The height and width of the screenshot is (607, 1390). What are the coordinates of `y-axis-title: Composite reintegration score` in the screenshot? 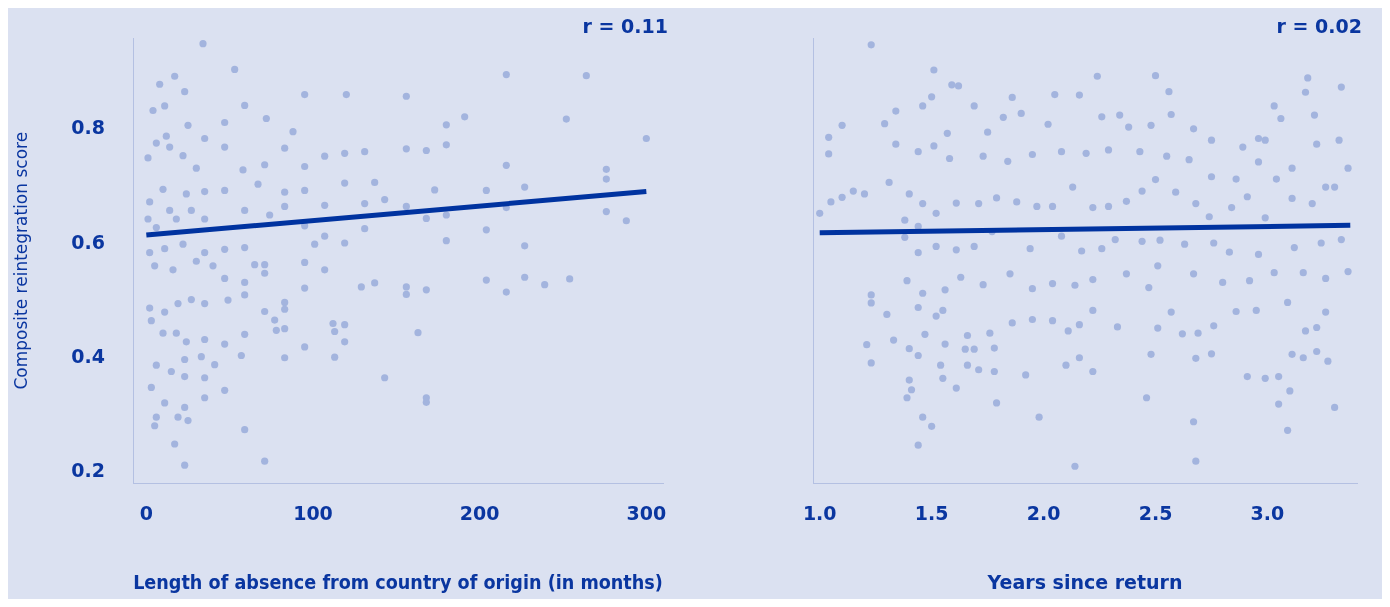 It's located at (20, 260).